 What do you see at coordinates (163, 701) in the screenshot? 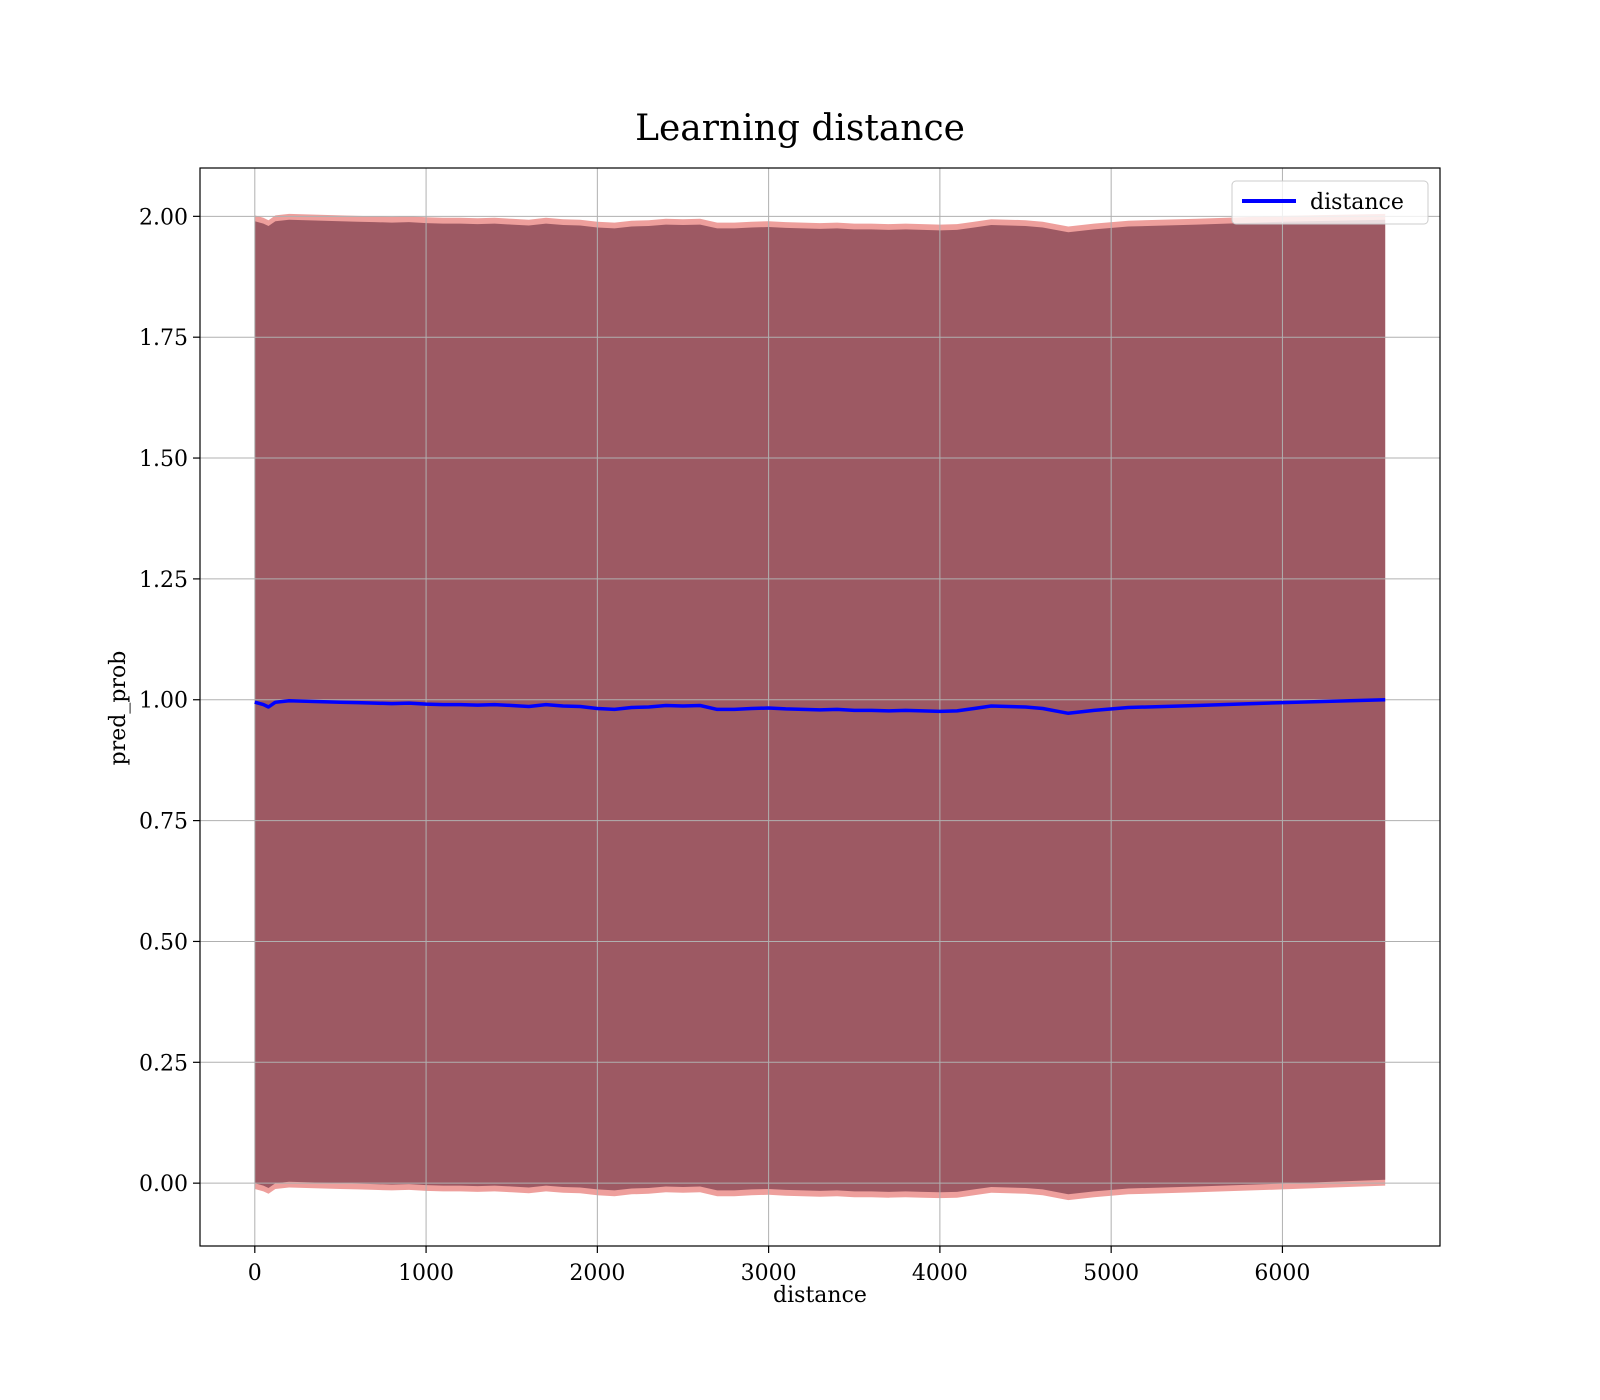
I see `y-tick-label: 1.00` at bounding box center [163, 701].